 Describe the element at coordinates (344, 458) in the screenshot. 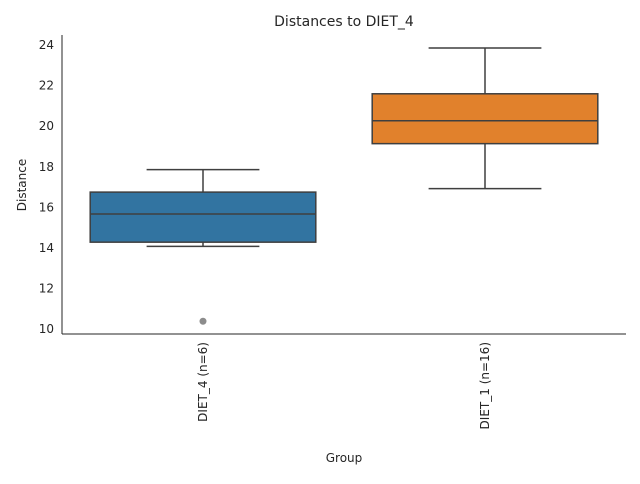

I see `x-axis-label: Group` at that location.